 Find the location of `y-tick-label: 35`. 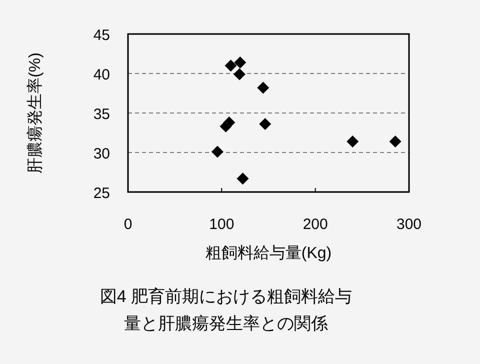

y-tick-label: 35 is located at coordinates (101, 114).